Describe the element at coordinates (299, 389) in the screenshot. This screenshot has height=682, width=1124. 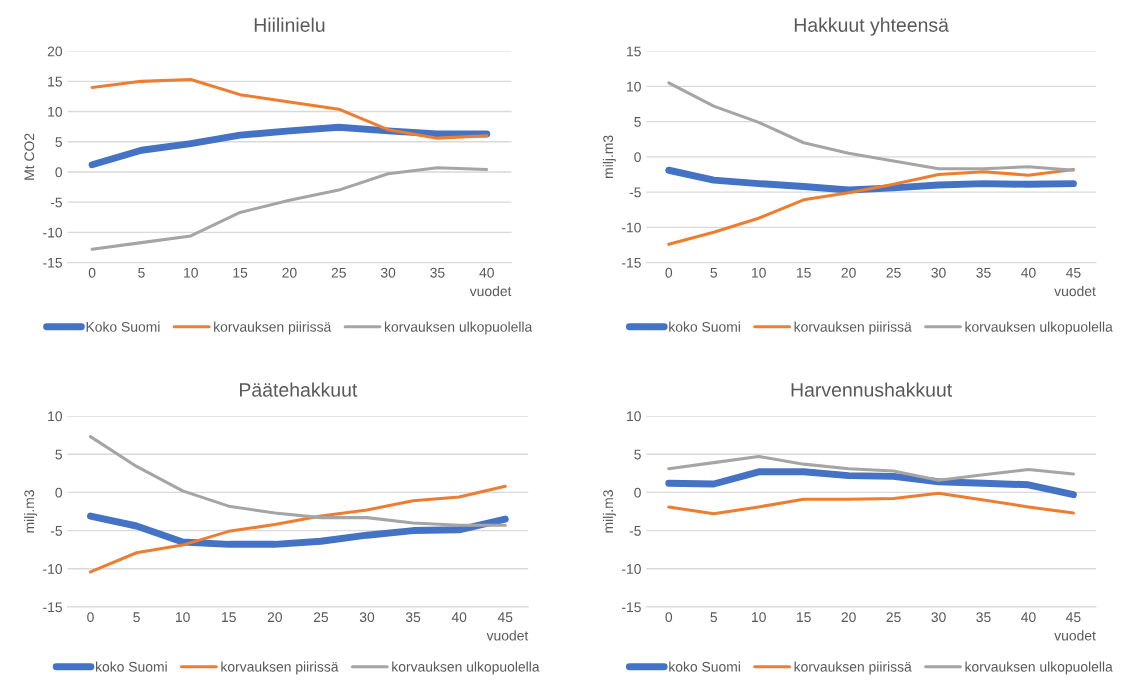
I see `chart-title: Päätehakkuut` at that location.